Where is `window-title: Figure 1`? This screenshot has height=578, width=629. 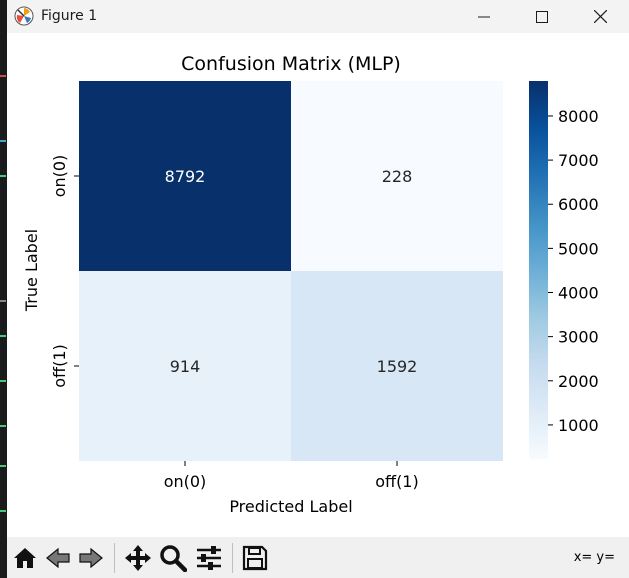
window-title: Figure 1 is located at coordinates (69, 16).